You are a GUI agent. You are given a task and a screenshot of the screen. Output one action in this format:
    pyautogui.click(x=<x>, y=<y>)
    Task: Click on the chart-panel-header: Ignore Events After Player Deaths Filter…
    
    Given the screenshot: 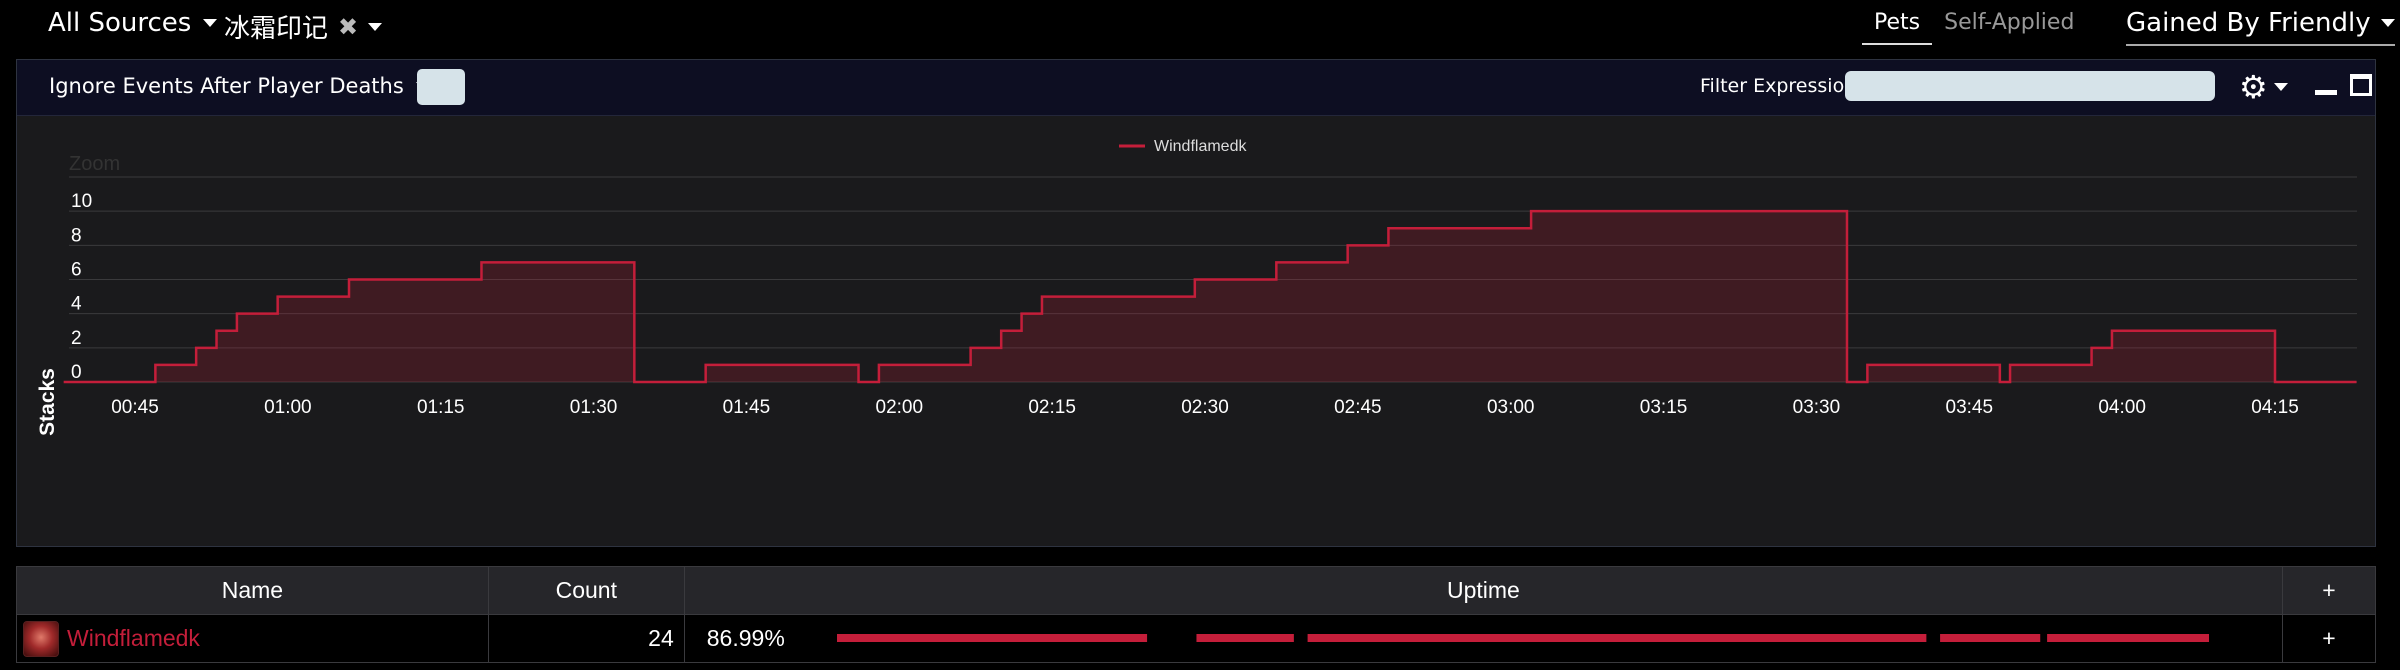 What is the action you would take?
    pyautogui.click(x=1196, y=88)
    